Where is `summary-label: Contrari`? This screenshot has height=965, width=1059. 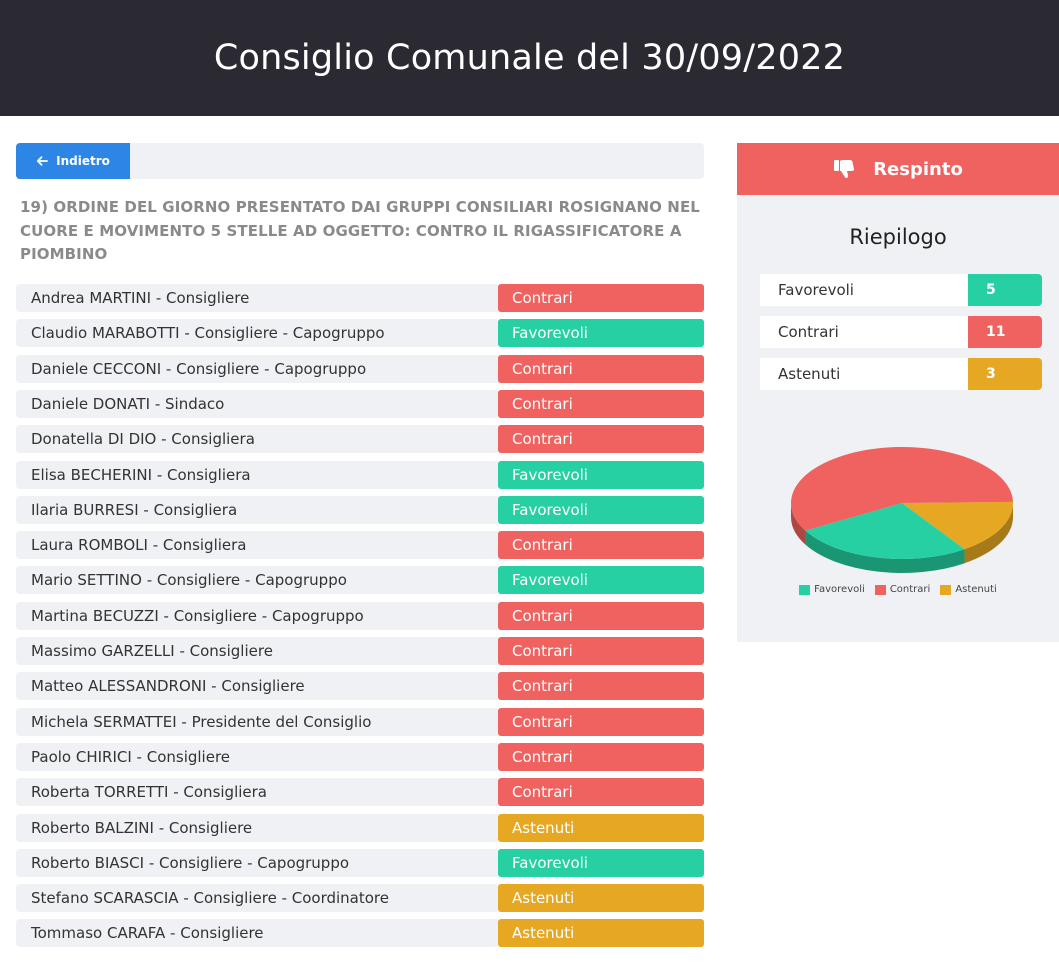 summary-label: Contrari is located at coordinates (864, 332).